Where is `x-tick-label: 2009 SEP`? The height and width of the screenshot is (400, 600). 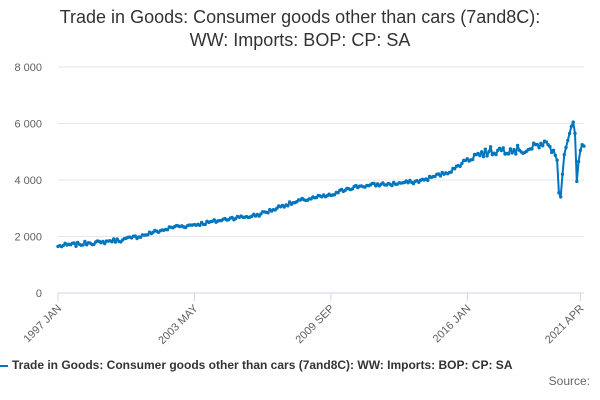 x-tick-label: 2009 SEP is located at coordinates (315, 325).